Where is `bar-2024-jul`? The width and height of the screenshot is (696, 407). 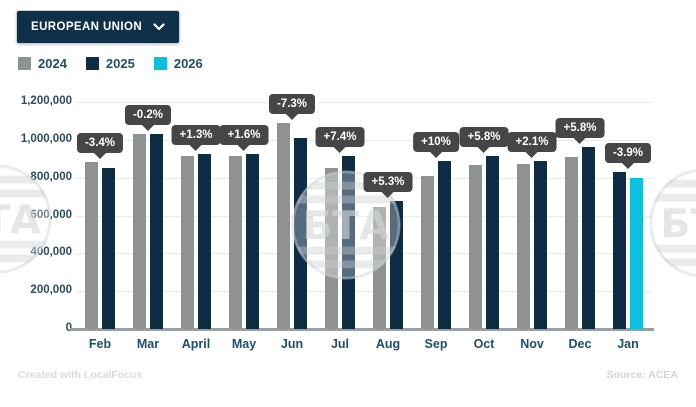 bar-2024-jul is located at coordinates (331, 248).